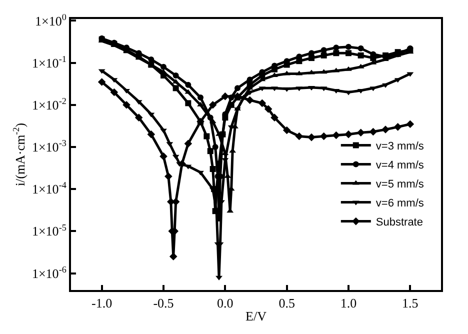 The height and width of the screenshot is (334, 468). Describe the element at coordinates (348, 303) in the screenshot. I see `x-tick-label: 1.0` at that location.